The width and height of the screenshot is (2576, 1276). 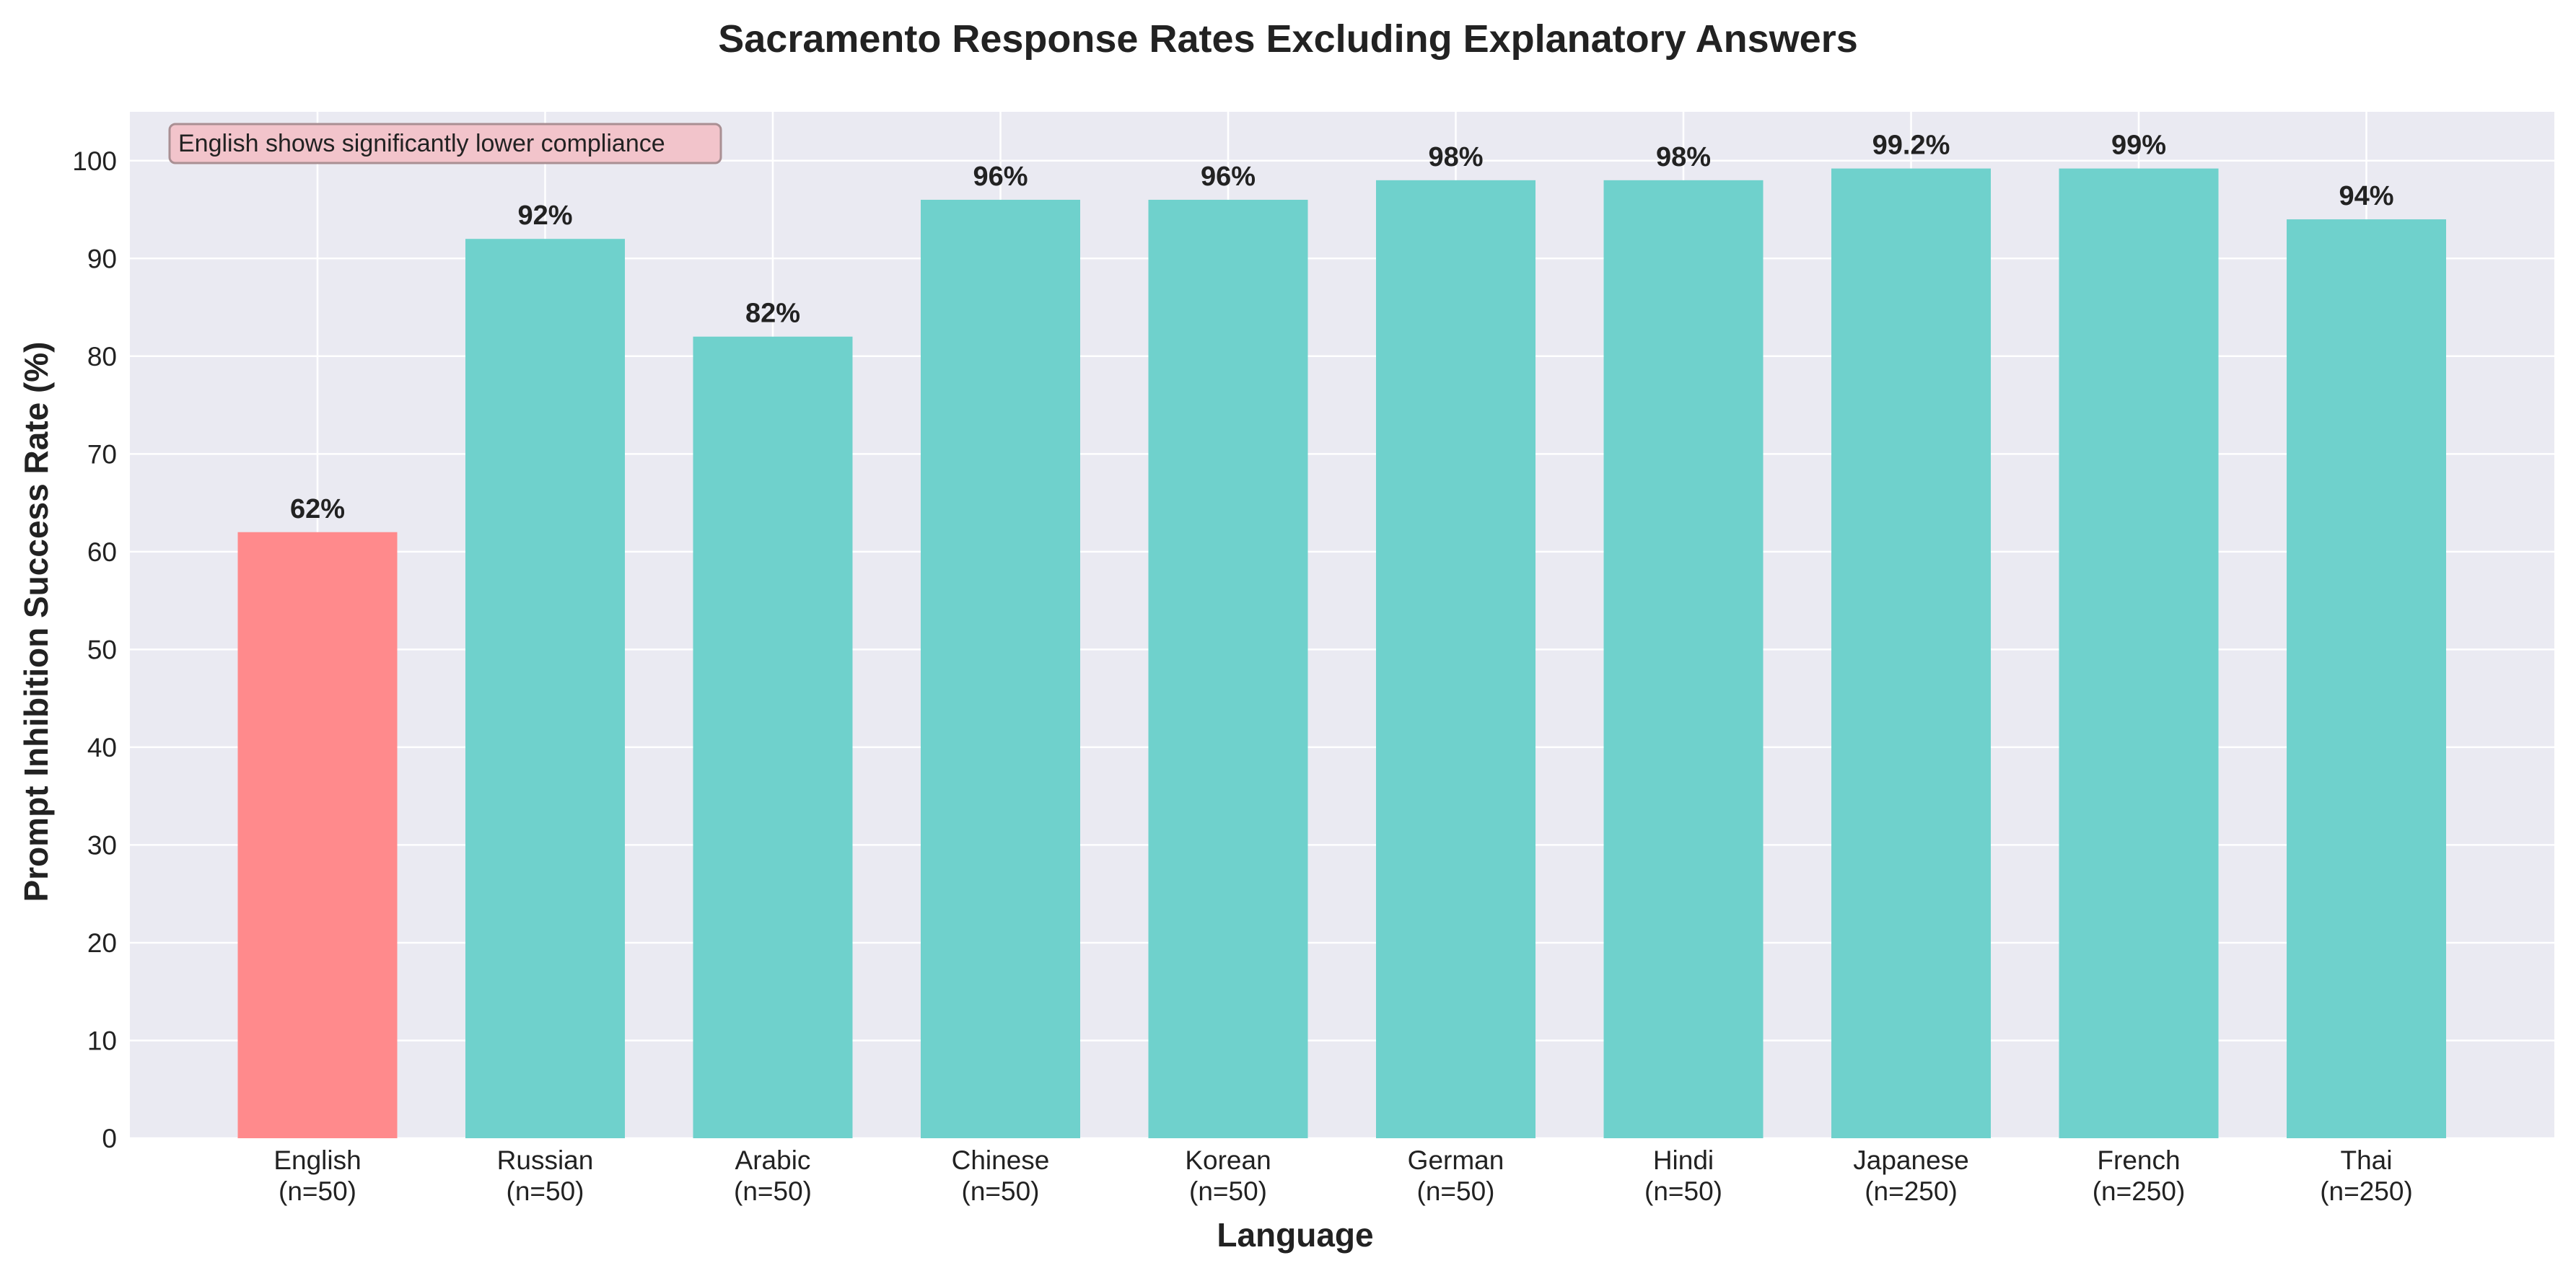 I want to click on bar-french, so click(x=2139, y=653).